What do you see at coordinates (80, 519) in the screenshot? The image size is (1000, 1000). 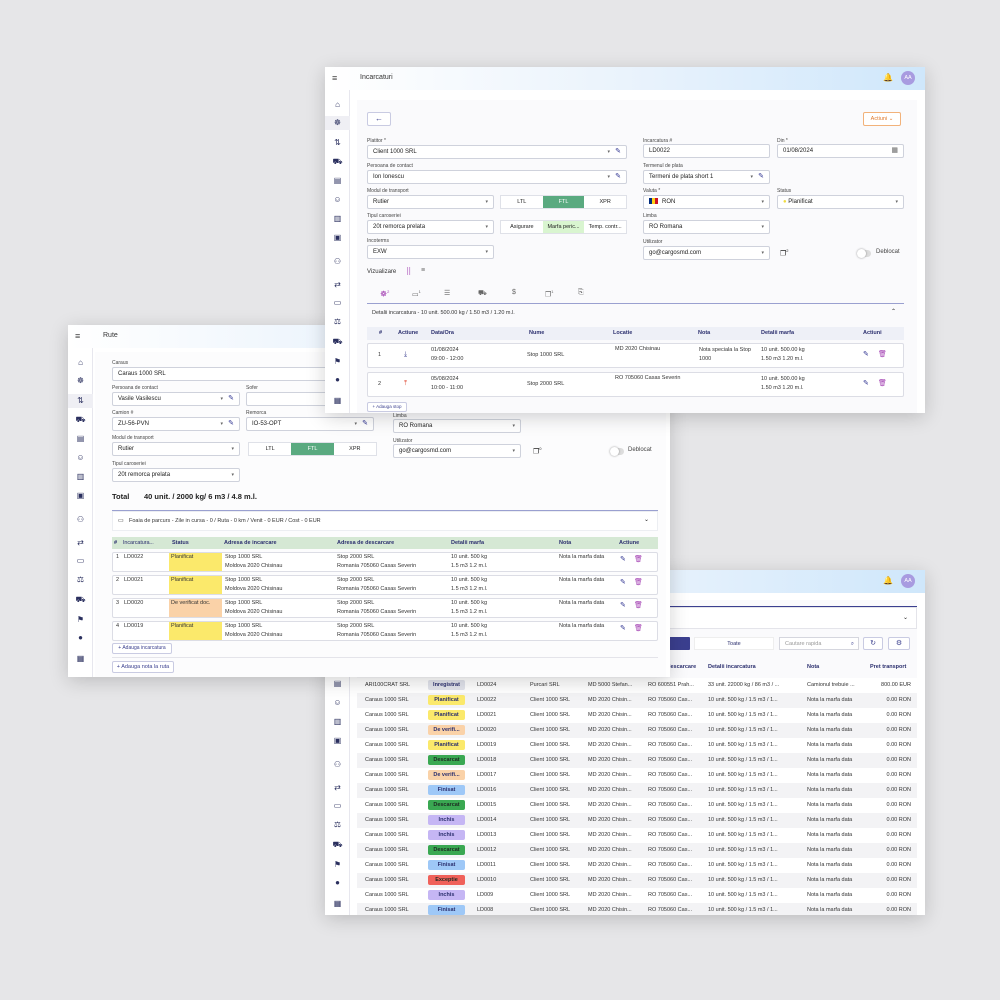 I see `team-icon: ⚇` at bounding box center [80, 519].